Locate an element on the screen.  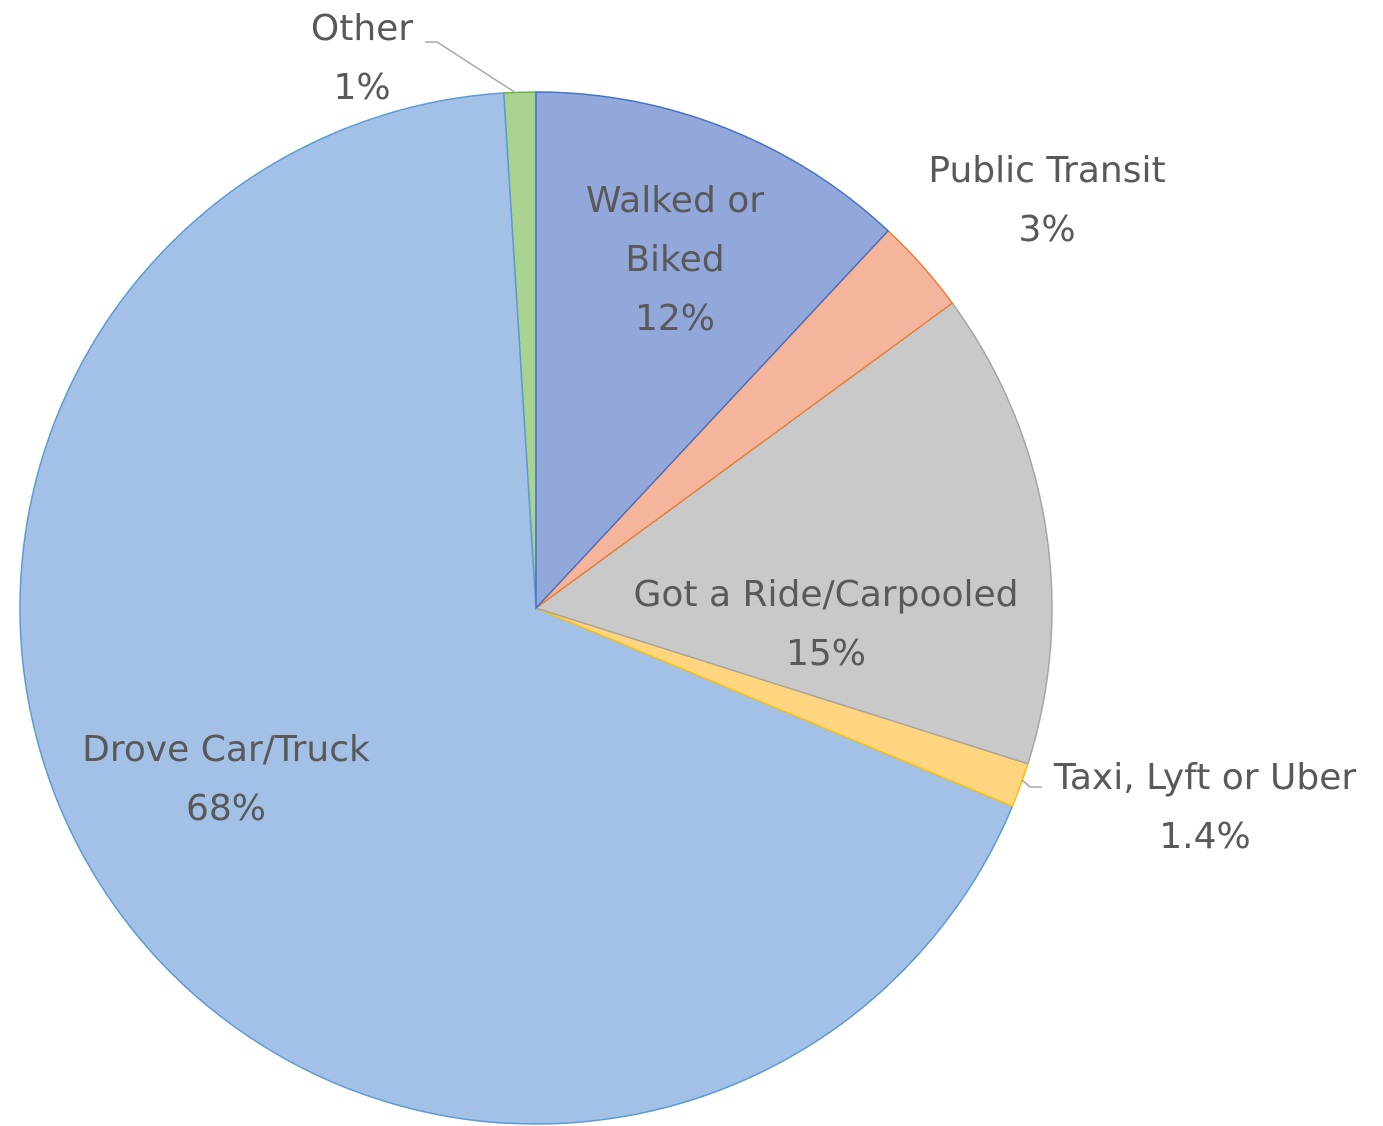
slice-label: Other 1% is located at coordinates (362, 58).